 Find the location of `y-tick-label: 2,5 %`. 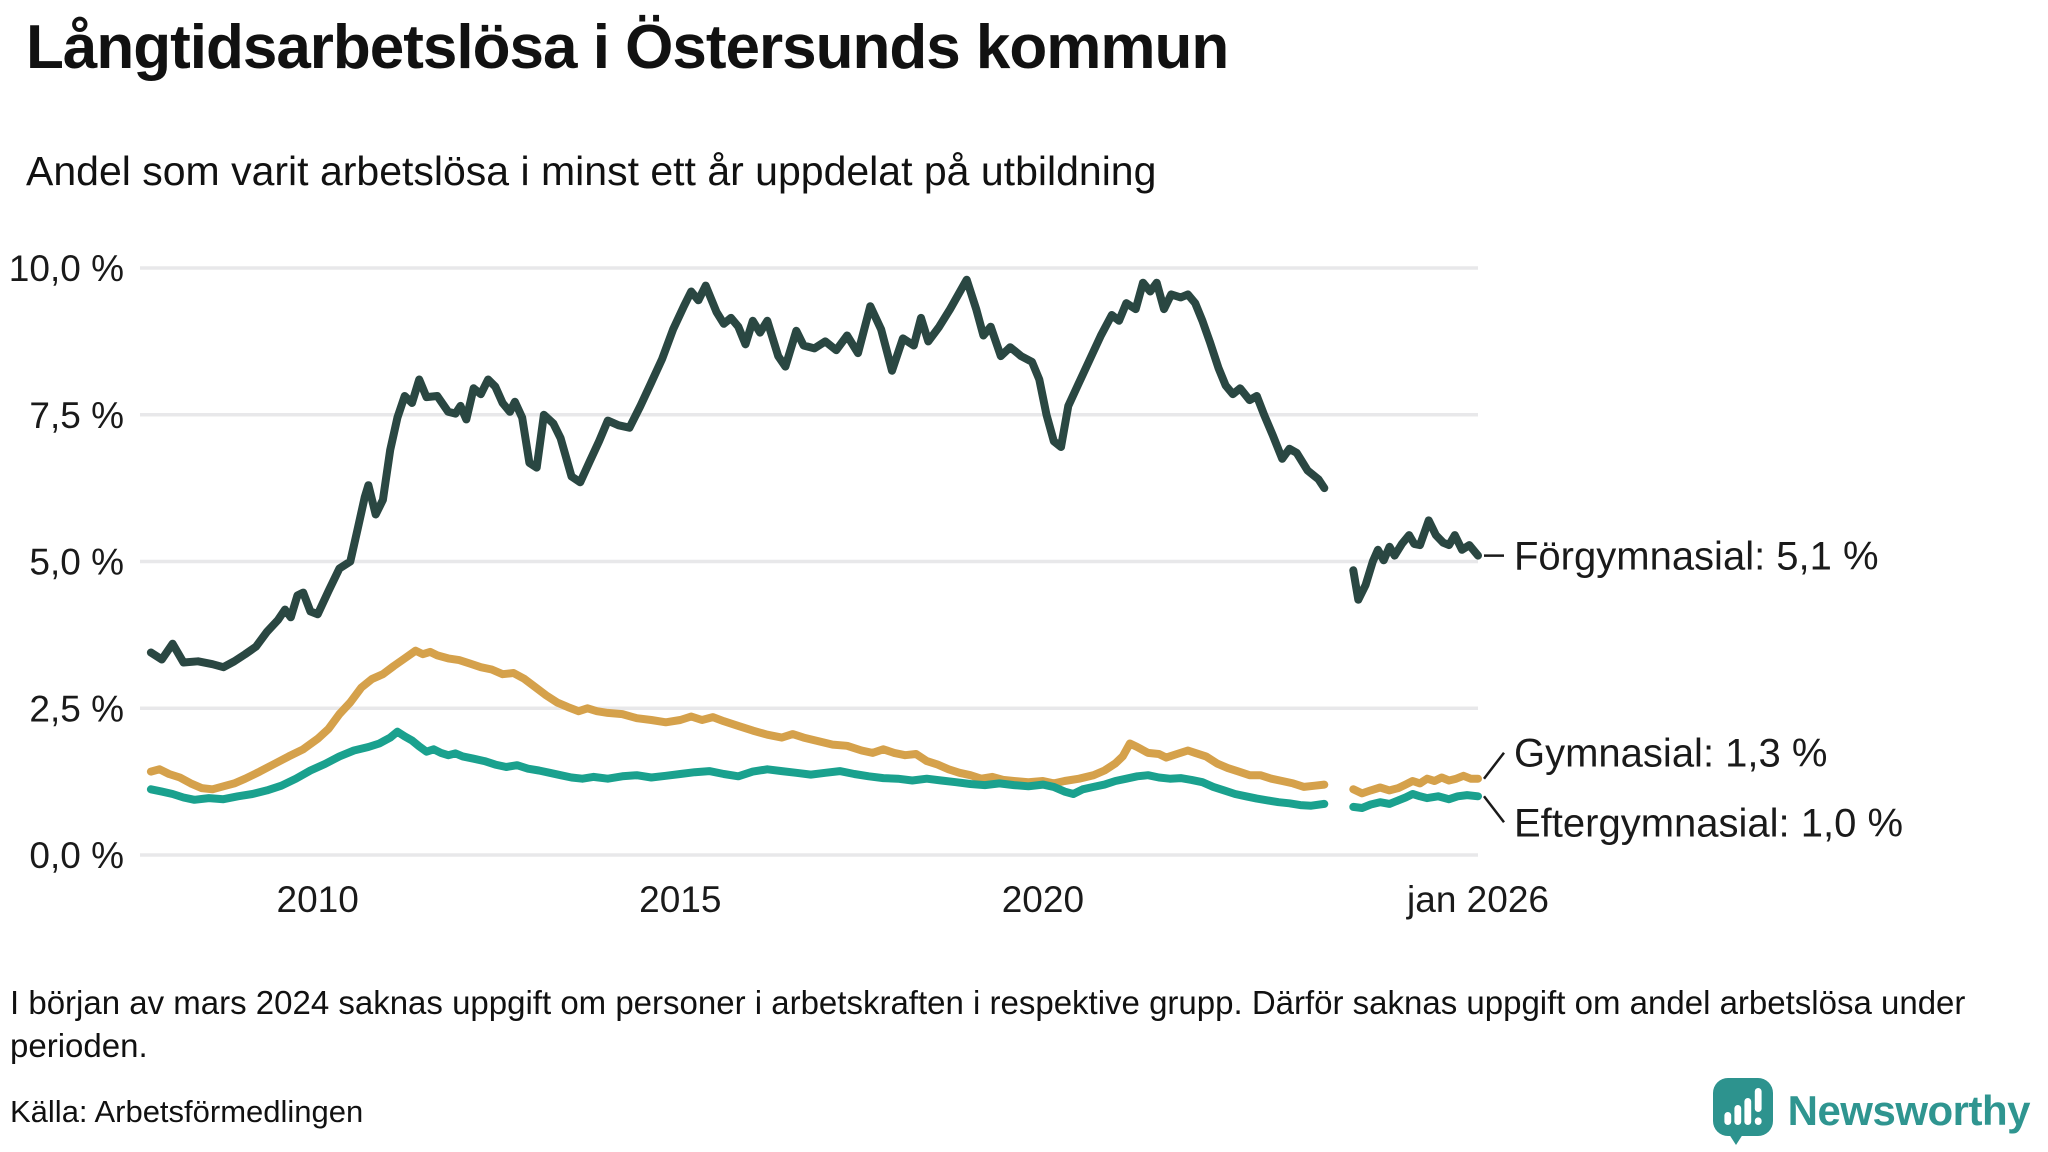

y-tick-label: 2,5 % is located at coordinates (76, 708).